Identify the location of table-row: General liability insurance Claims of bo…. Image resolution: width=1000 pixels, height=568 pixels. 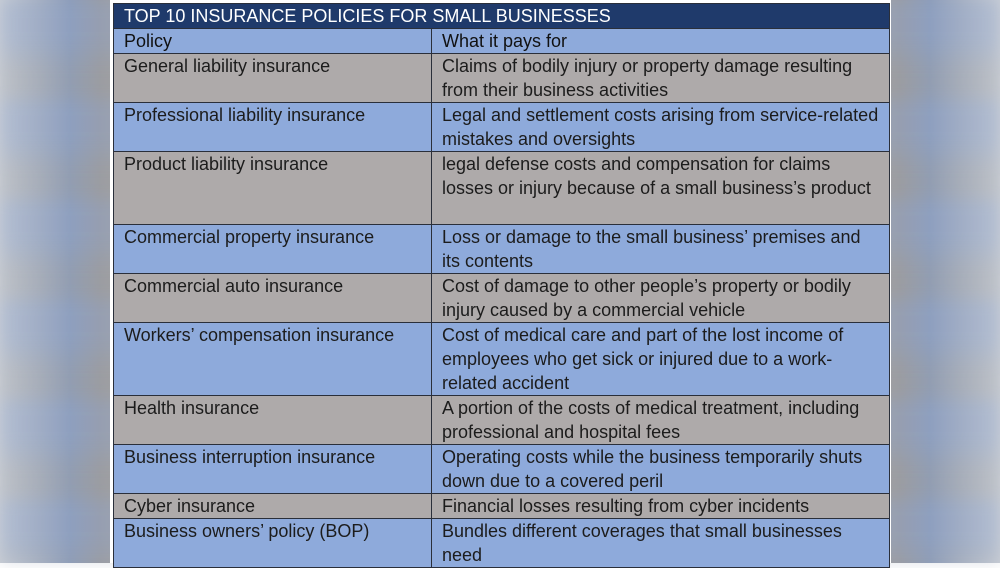
(502, 78).